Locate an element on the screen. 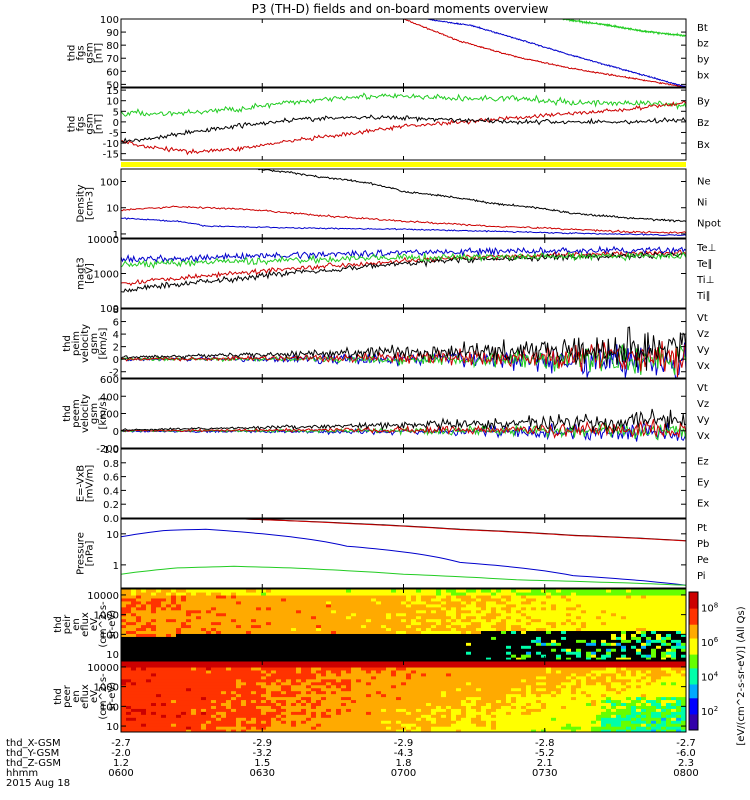 This screenshot has height=800, width=750. legend-Npot: Npot is located at coordinates (709, 224).